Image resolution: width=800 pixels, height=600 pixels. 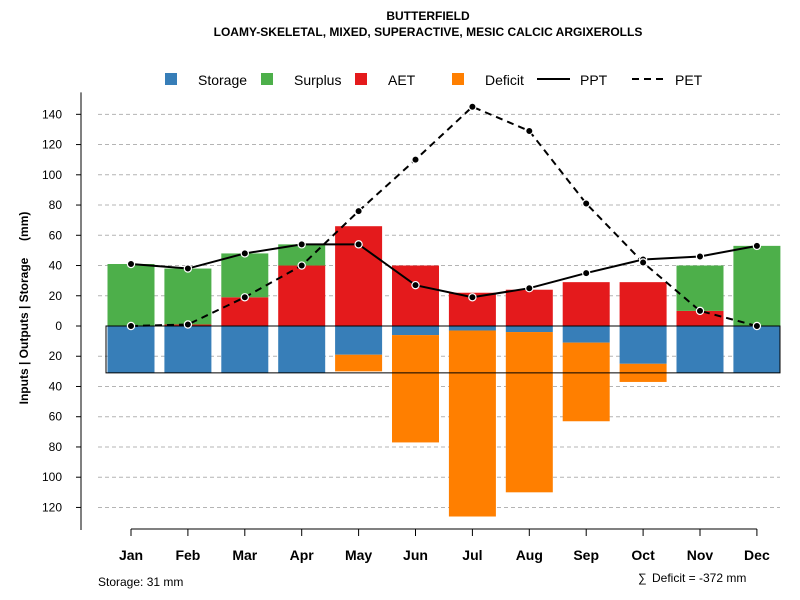 I want to click on ppt-point-sep, so click(x=586, y=273).